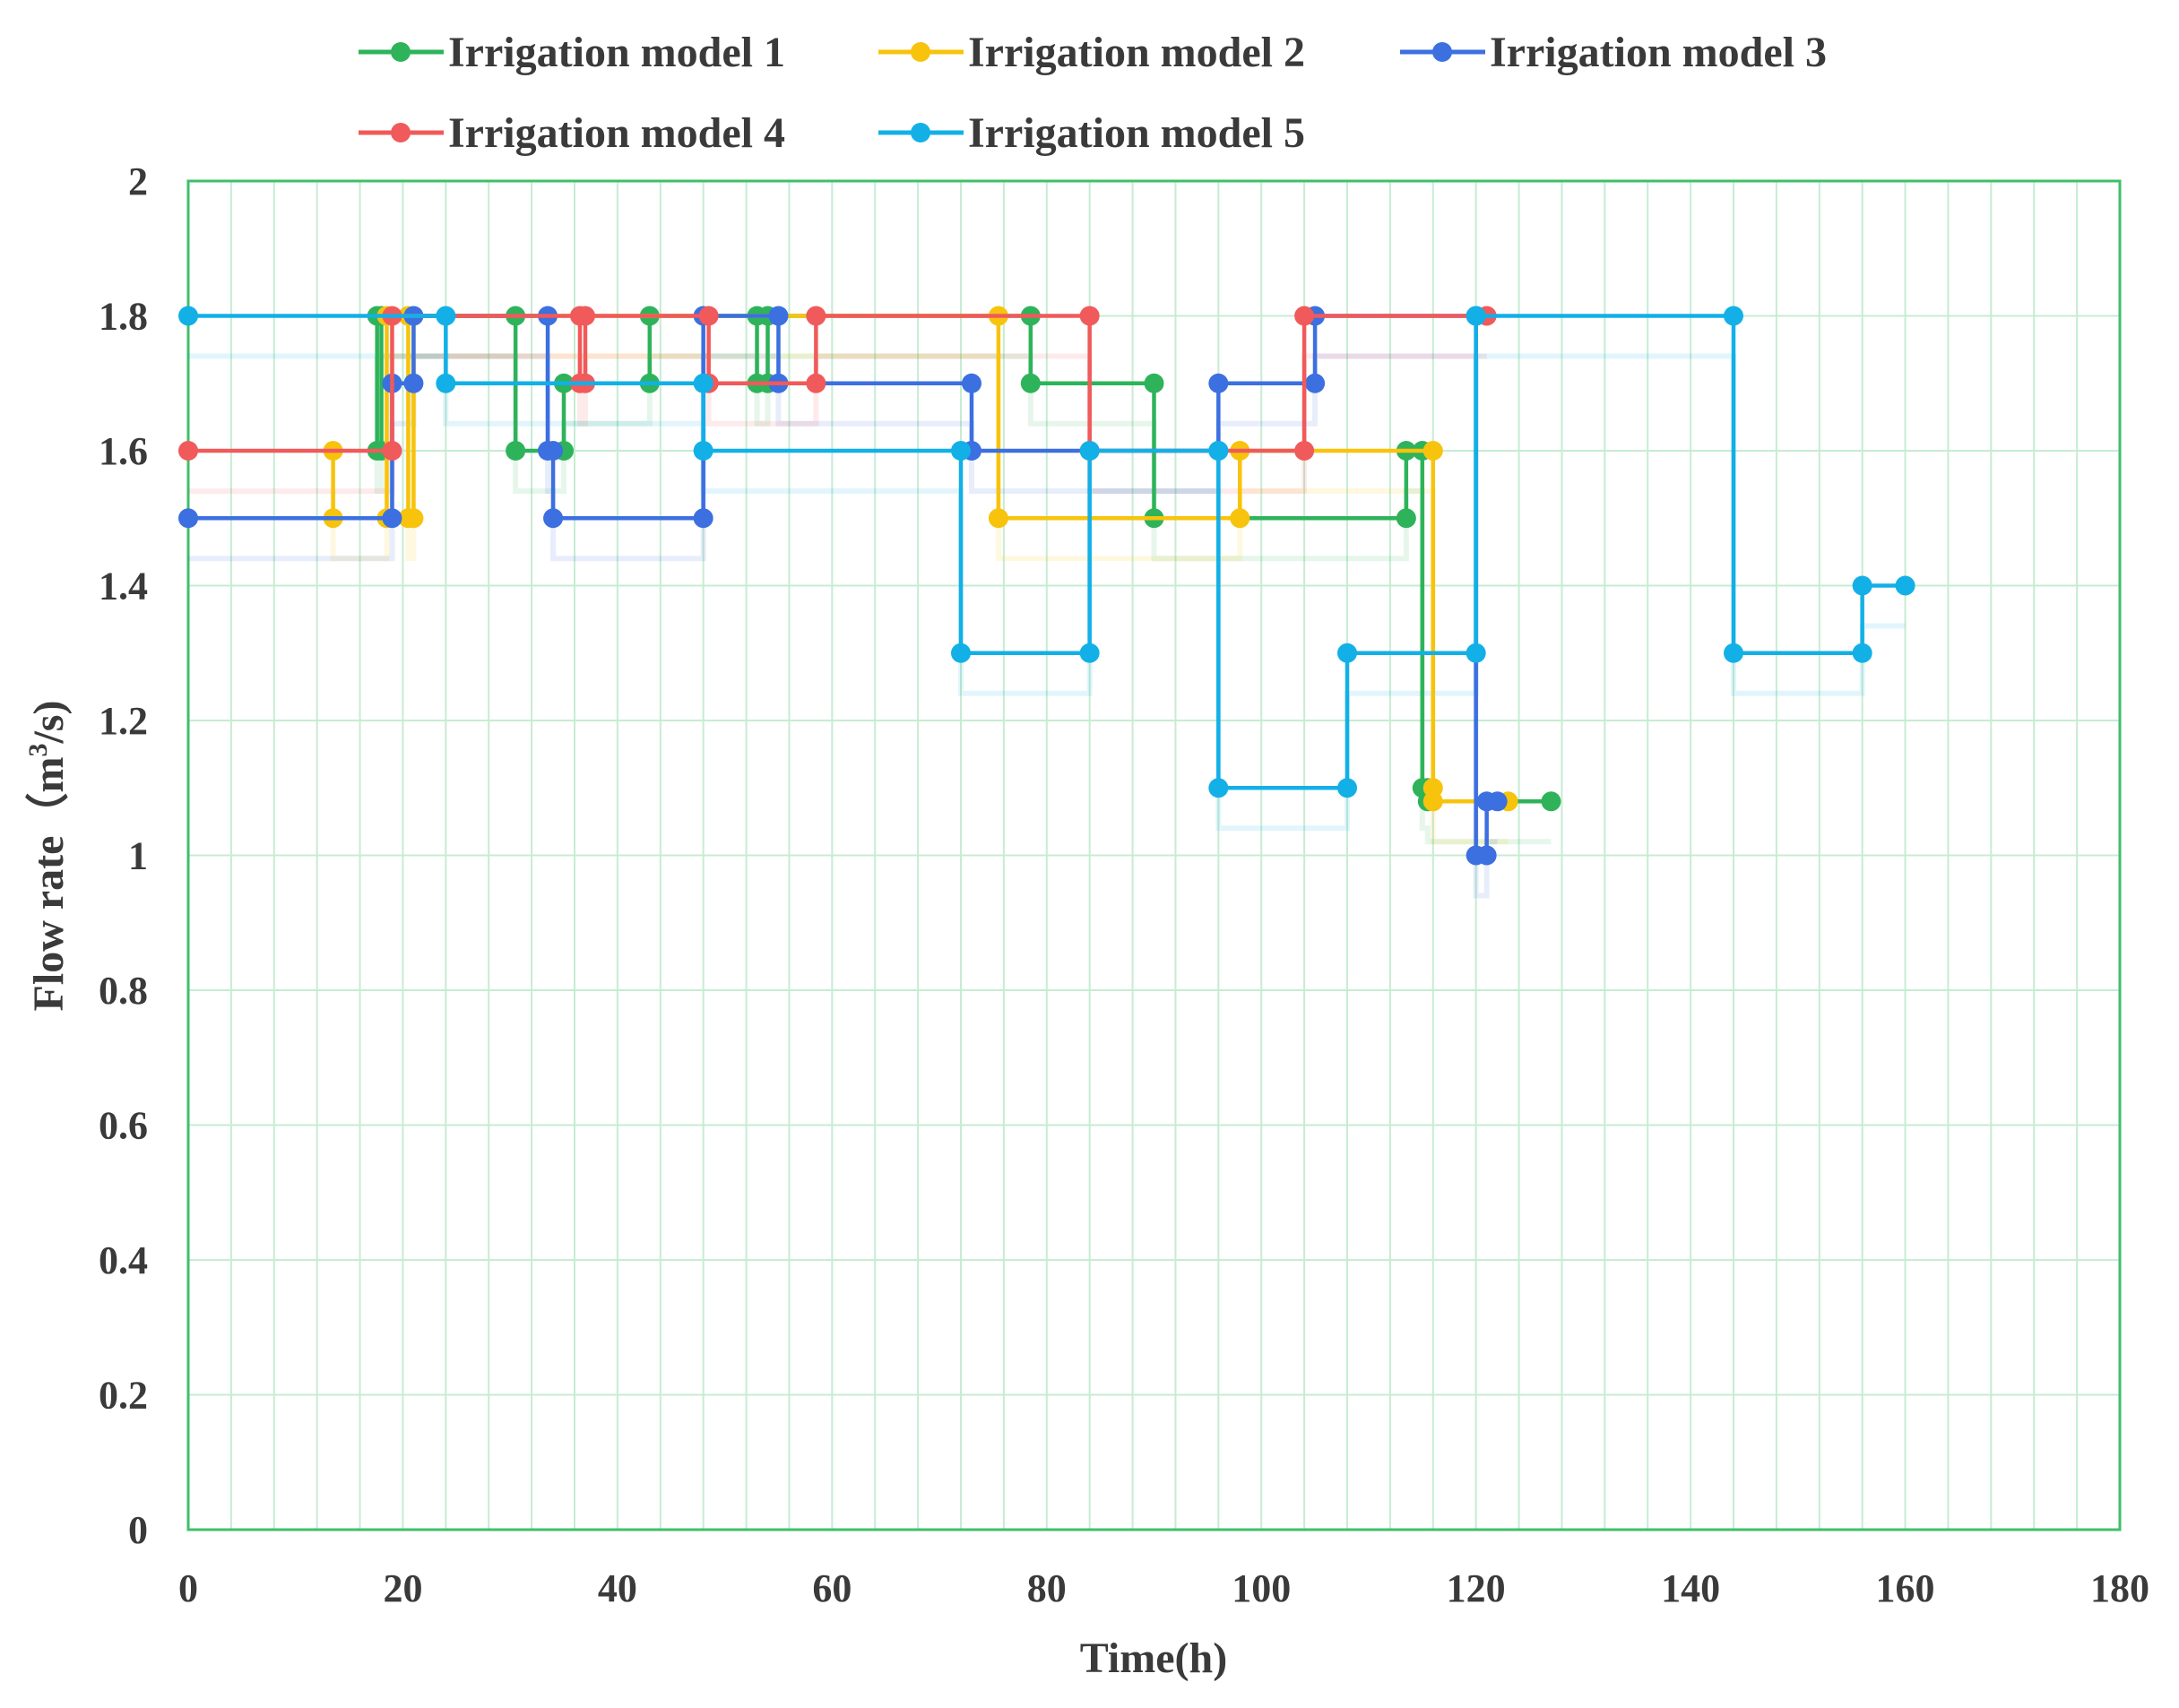 The height and width of the screenshot is (1708, 2179). I want to click on legend-item-2: Irrigation model 2, so click(1092, 52).